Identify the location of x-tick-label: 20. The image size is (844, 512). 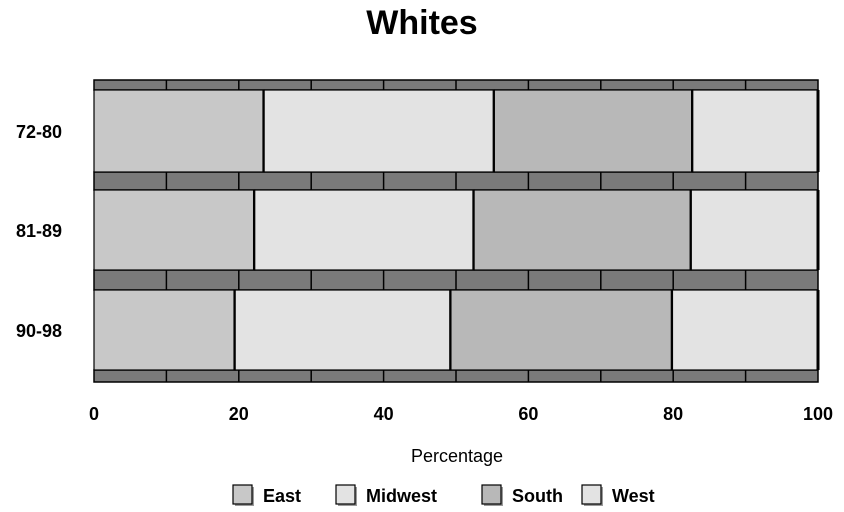
(239, 414).